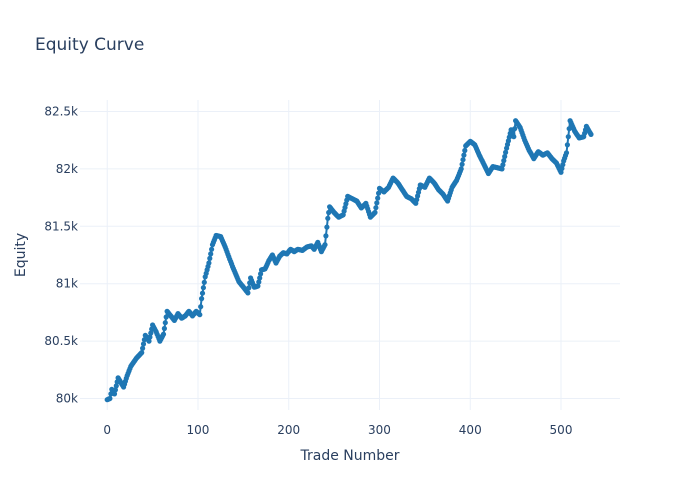 Image resolution: width=700 pixels, height=500 pixels. Describe the element at coordinates (349, 456) in the screenshot. I see `x-axis-title: Trade Number` at that location.